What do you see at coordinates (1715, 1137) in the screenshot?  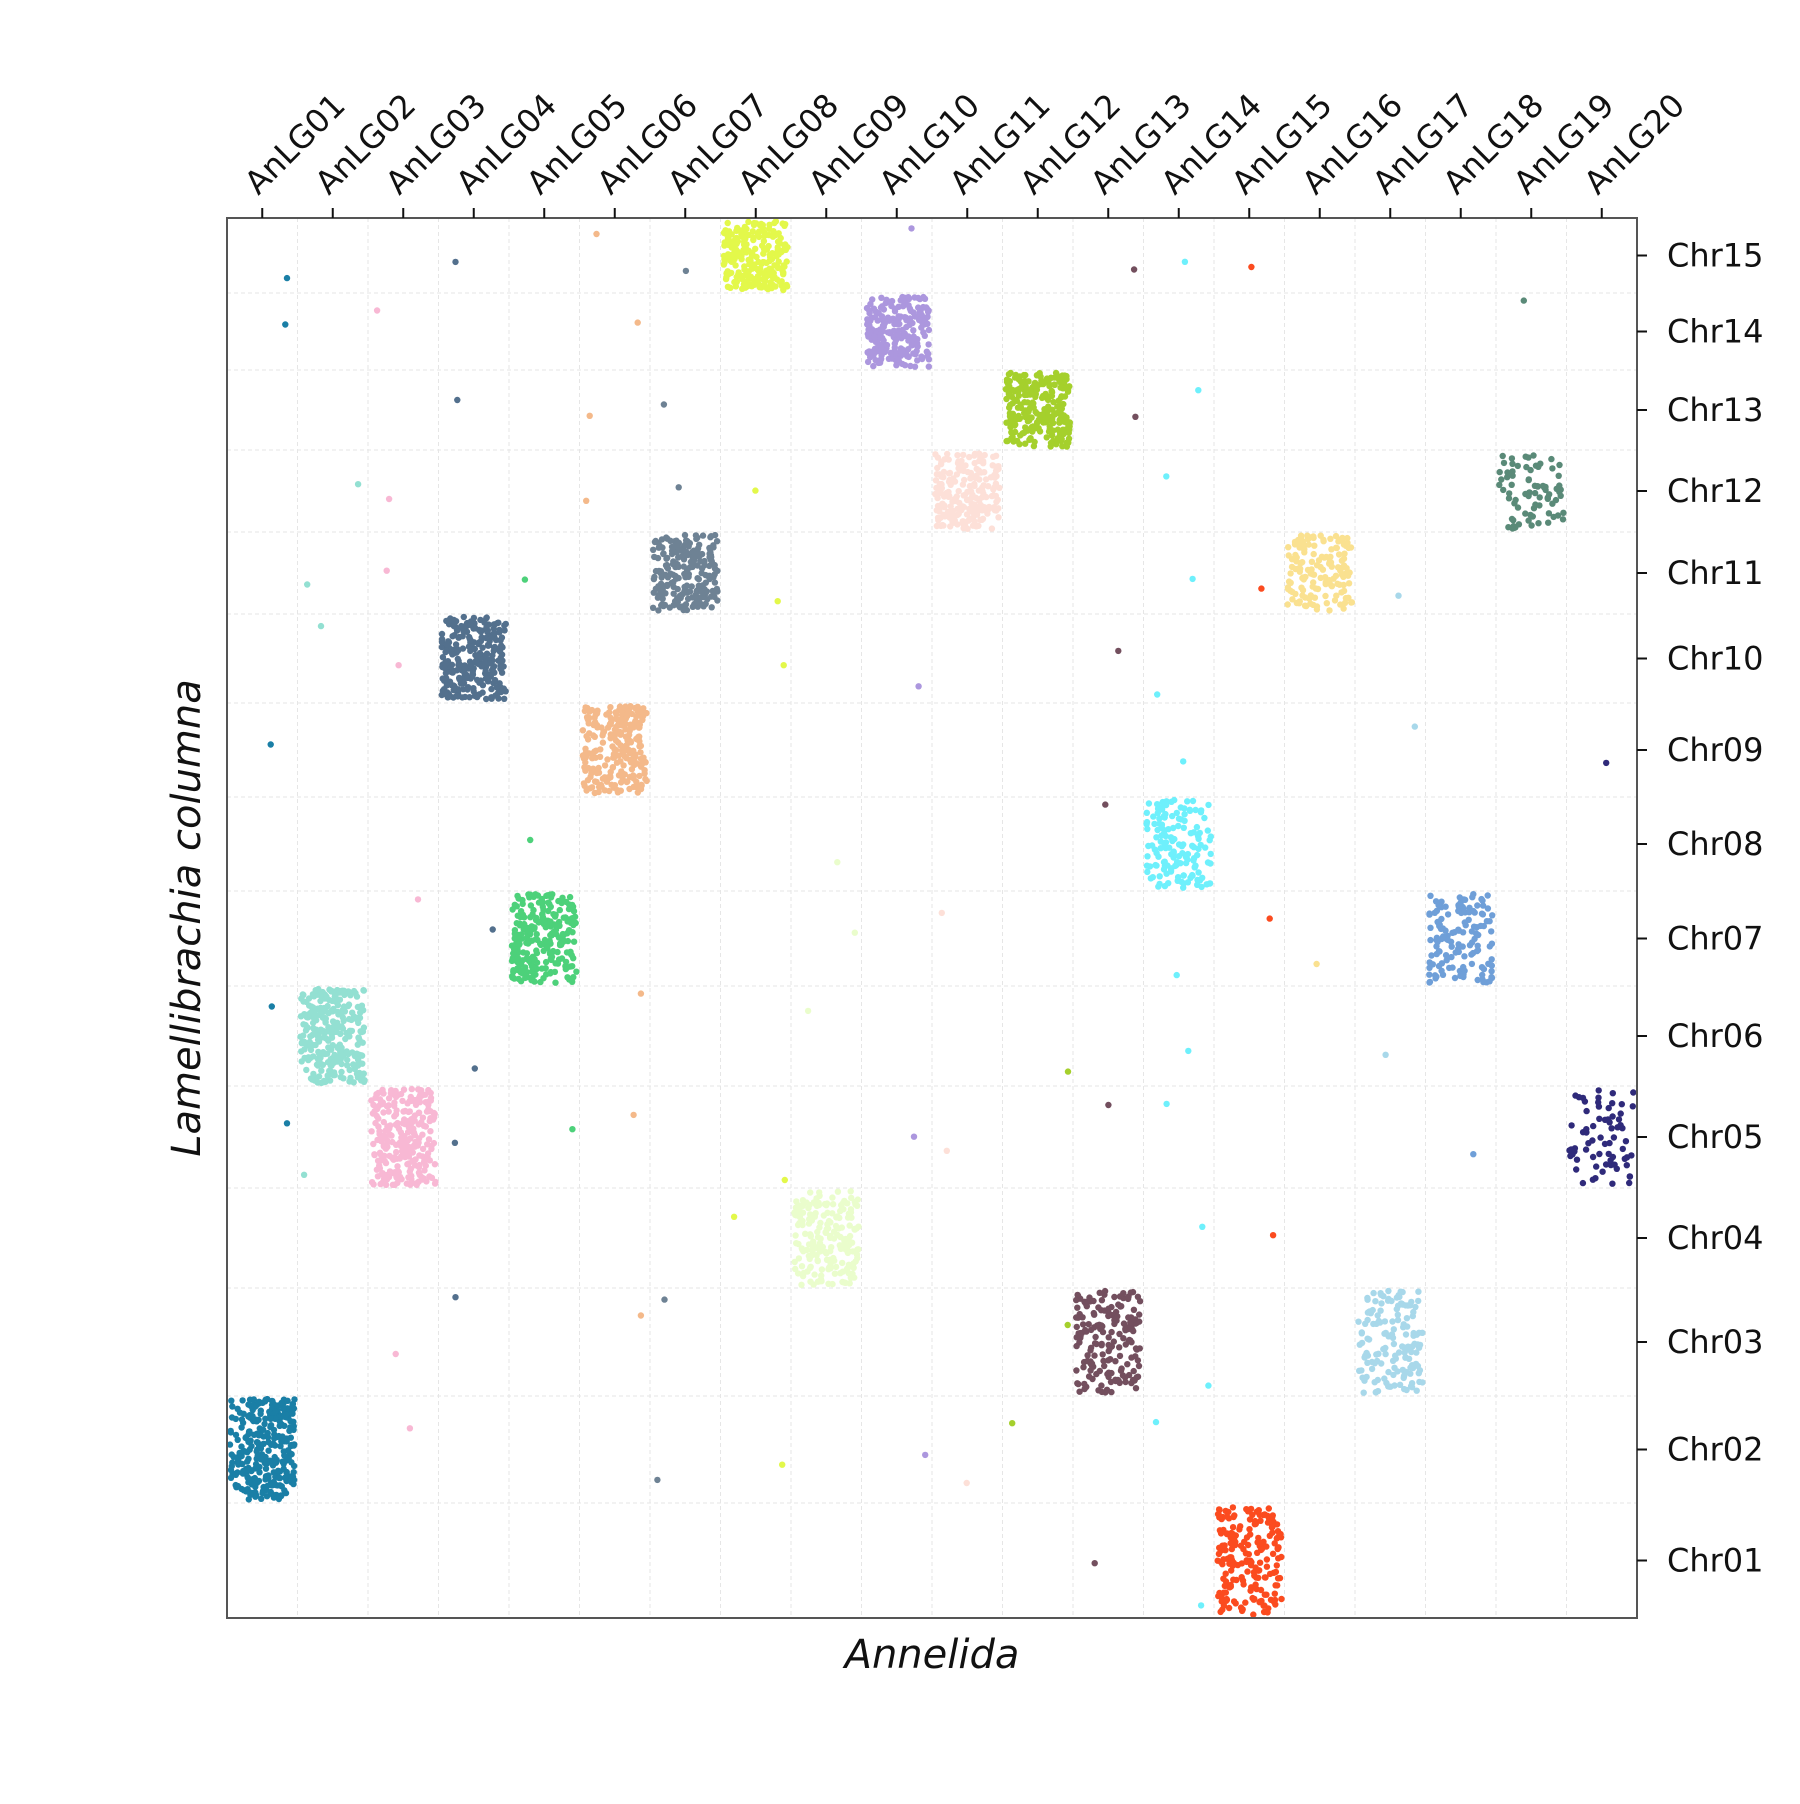 I see `y-tick-label: Chr05` at bounding box center [1715, 1137].